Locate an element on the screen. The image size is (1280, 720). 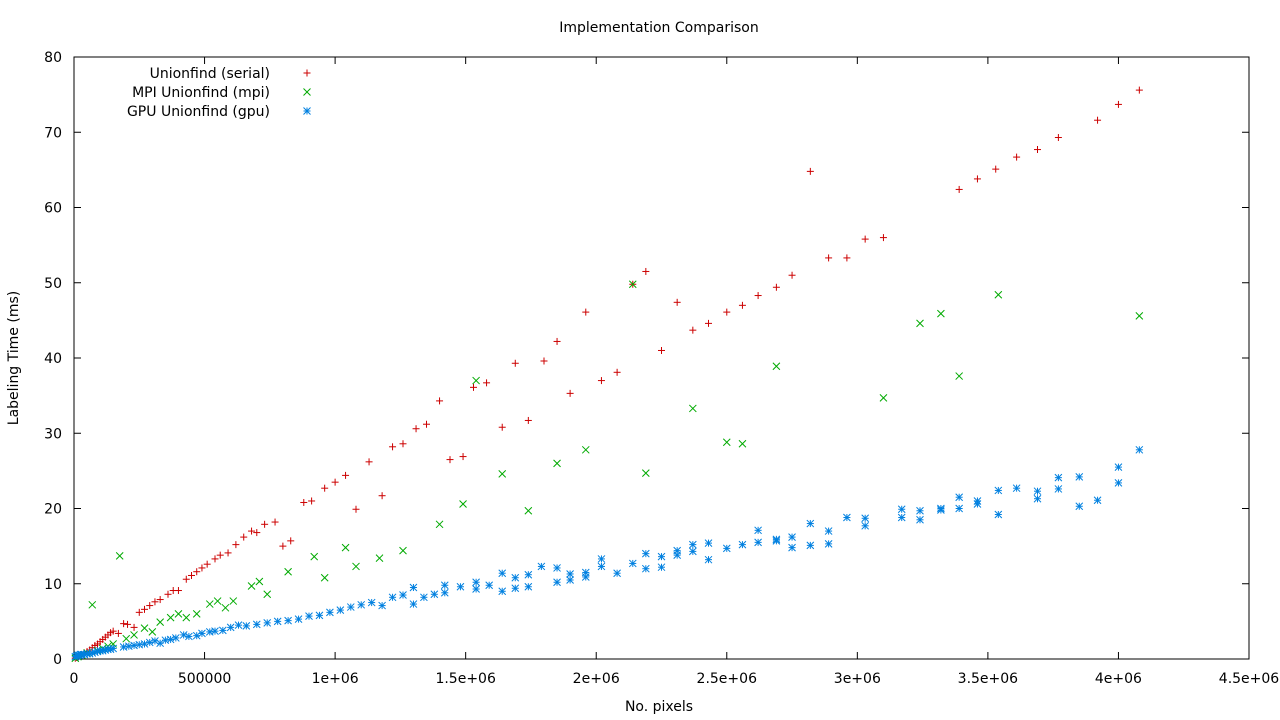
x-tick-label: 500000 is located at coordinates (204, 679).